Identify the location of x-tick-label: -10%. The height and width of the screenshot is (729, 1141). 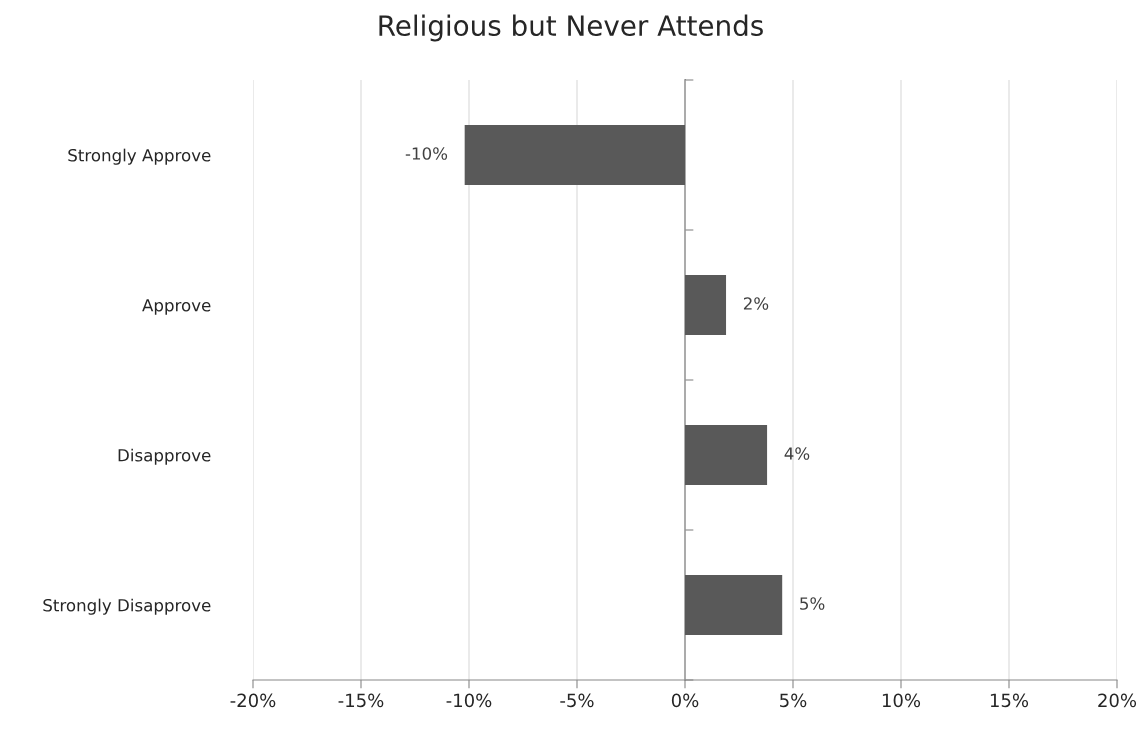
(469, 700).